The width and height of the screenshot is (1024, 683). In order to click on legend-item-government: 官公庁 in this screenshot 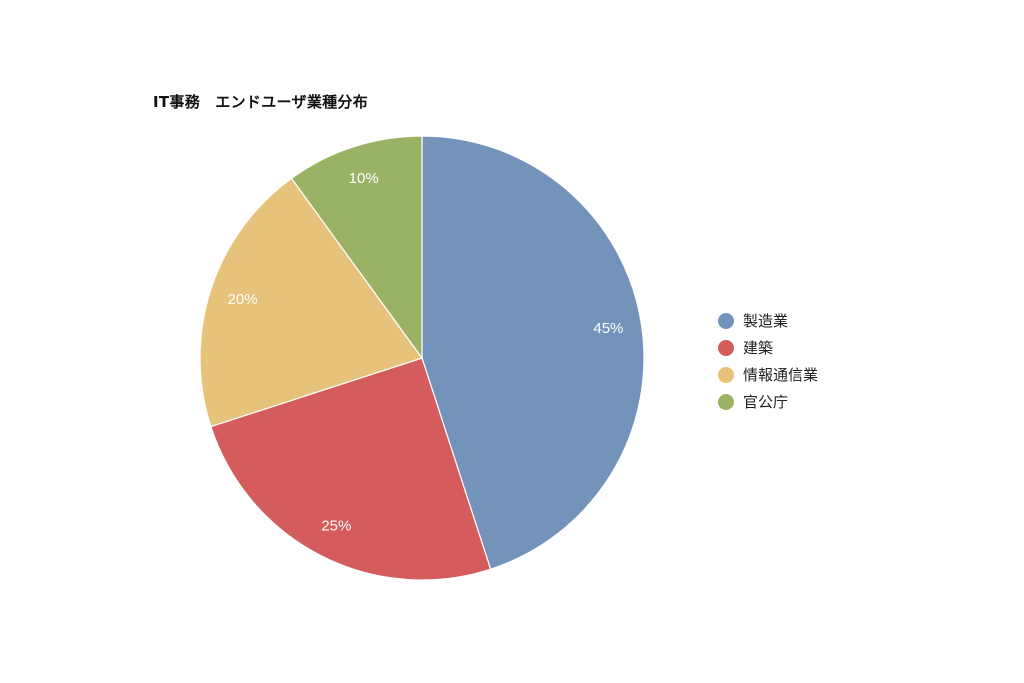, I will do `click(768, 401)`.